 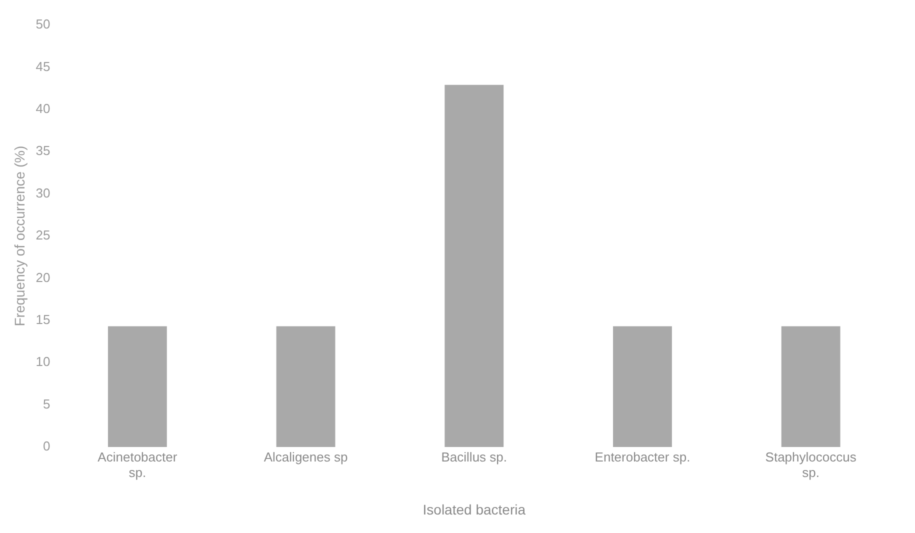 What do you see at coordinates (43, 362) in the screenshot?
I see `y-tick-label: 10` at bounding box center [43, 362].